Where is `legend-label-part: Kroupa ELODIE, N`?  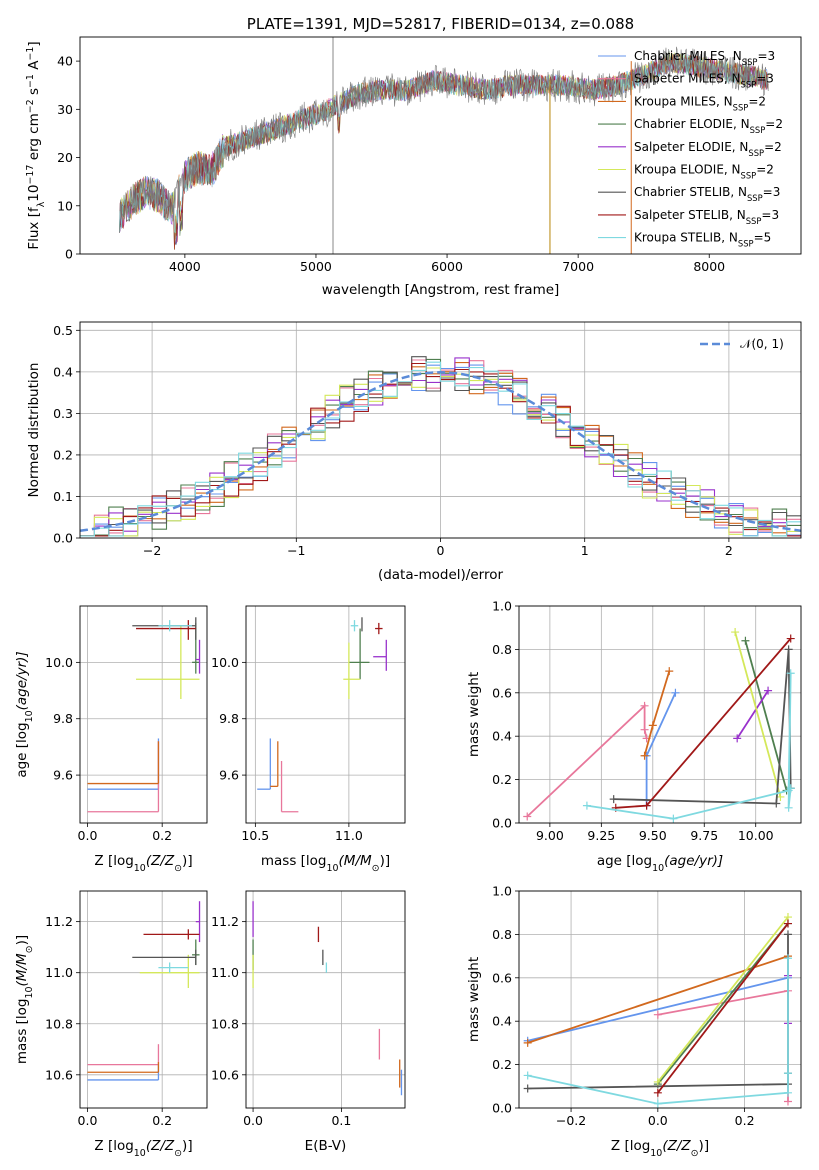 legend-label-part: Kroupa ELODIE, N is located at coordinates (687, 170).